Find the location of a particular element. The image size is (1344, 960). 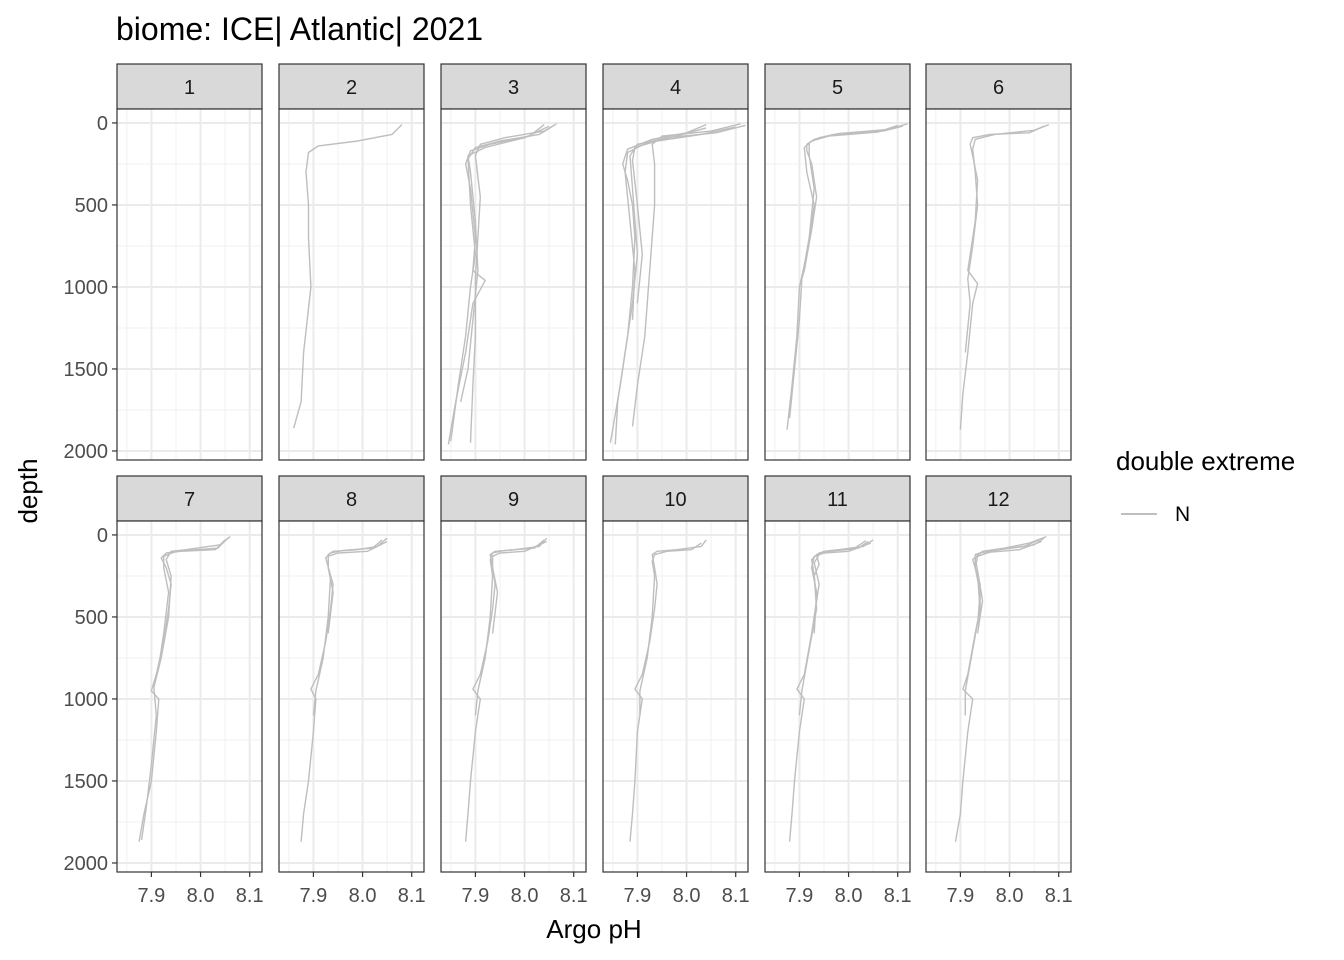

y-axis-title: depth is located at coordinates (28, 490).